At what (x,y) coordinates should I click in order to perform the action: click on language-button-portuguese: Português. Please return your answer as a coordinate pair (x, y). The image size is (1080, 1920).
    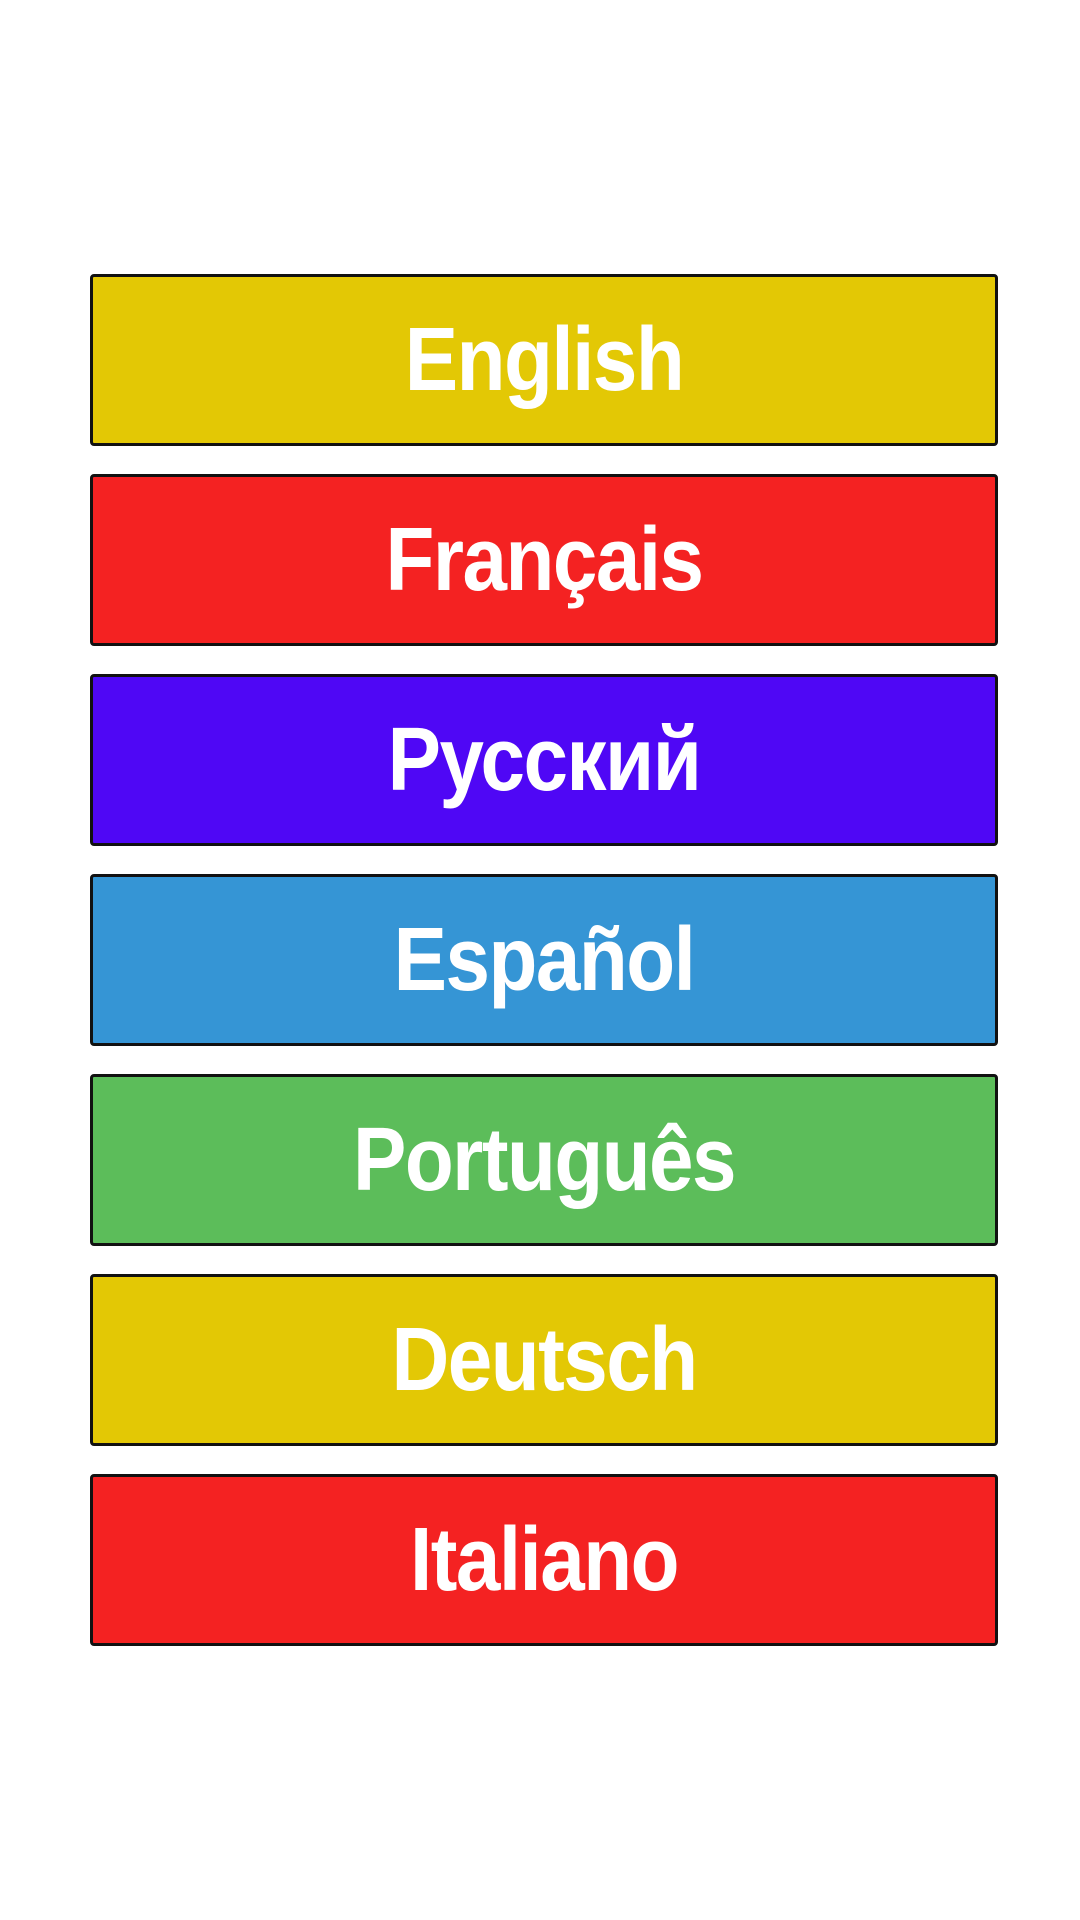
    Looking at the image, I should click on (544, 1160).